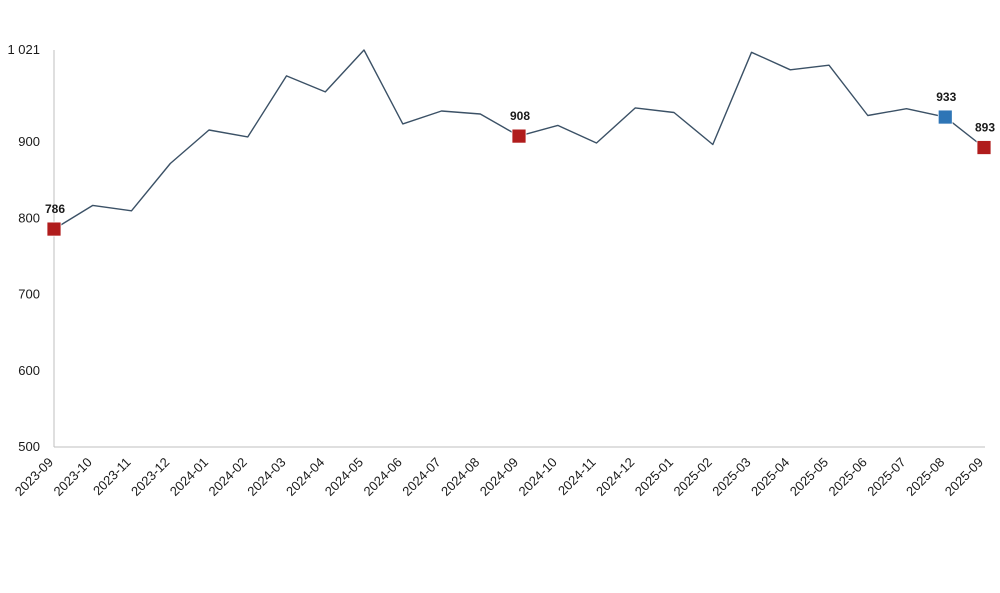  I want to click on x-tick-label: 2025-05, so click(809, 477).